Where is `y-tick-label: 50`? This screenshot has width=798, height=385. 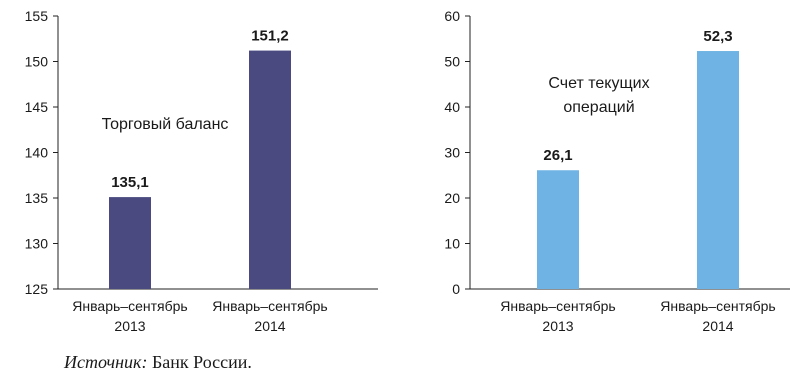
y-tick-label: 50 is located at coordinates (452, 62).